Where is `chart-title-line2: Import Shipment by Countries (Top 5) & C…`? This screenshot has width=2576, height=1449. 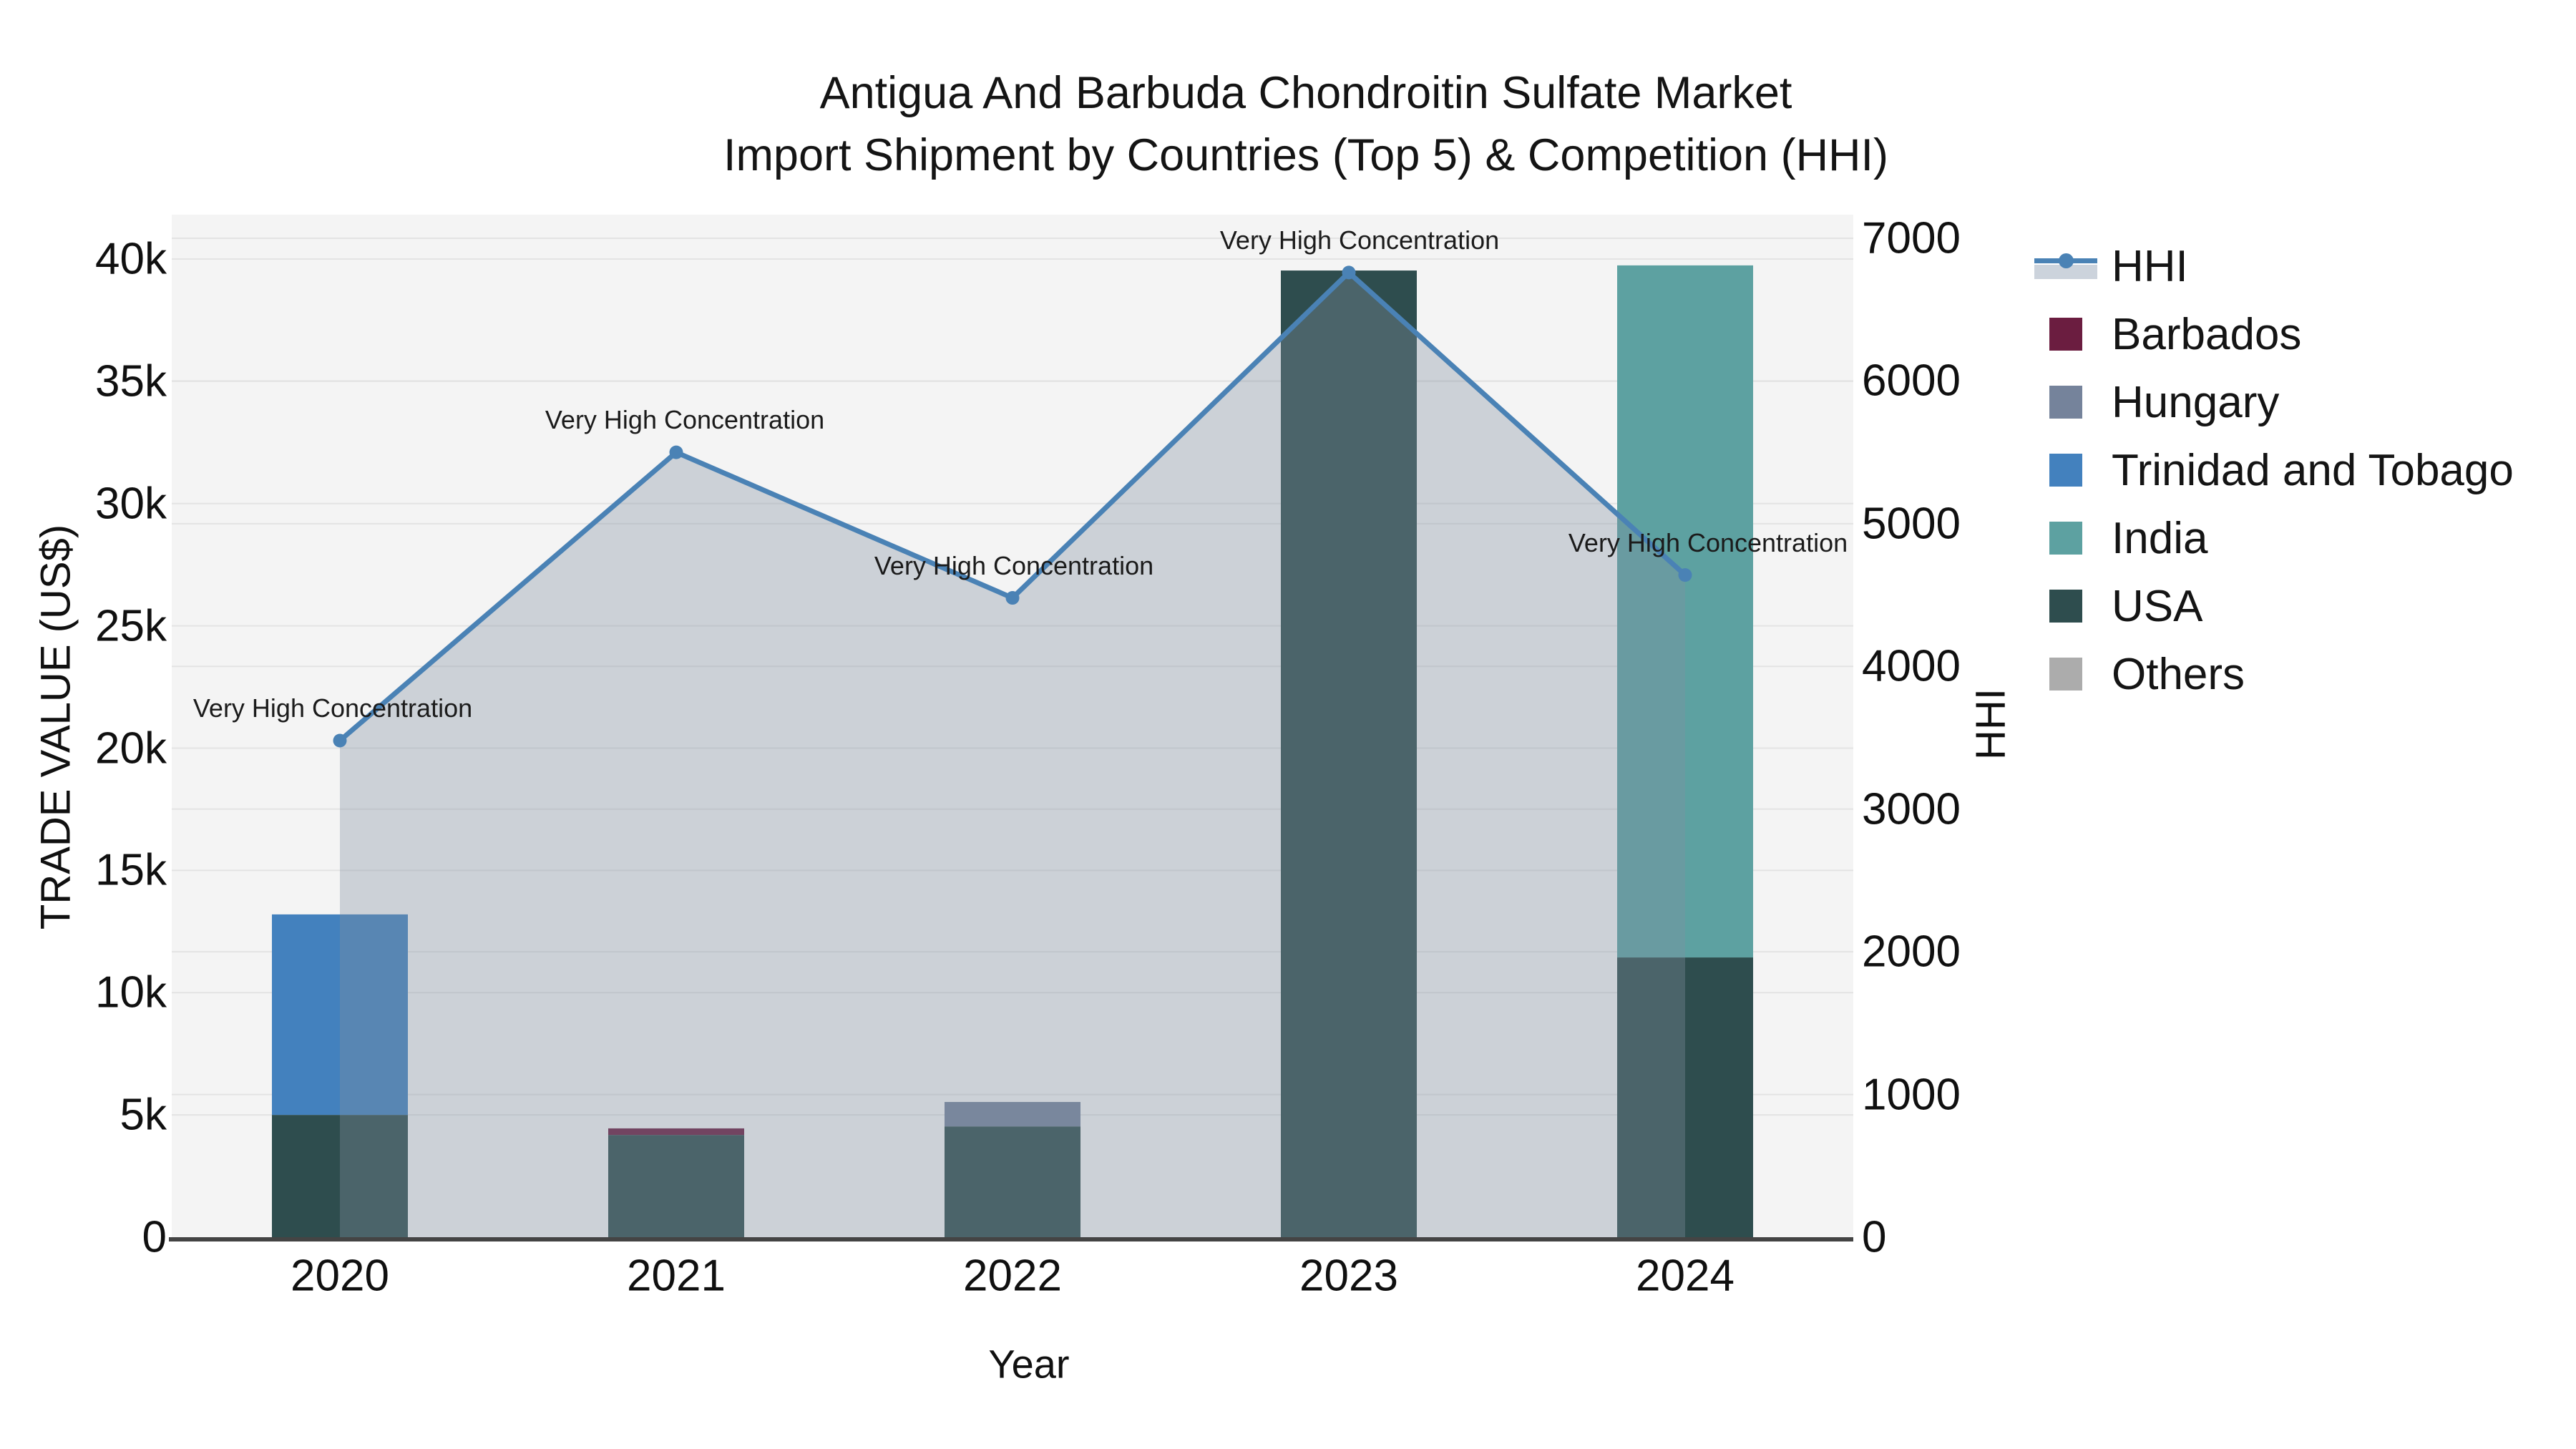 chart-title-line2: Import Shipment by Countries (Top 5) & C… is located at coordinates (1306, 155).